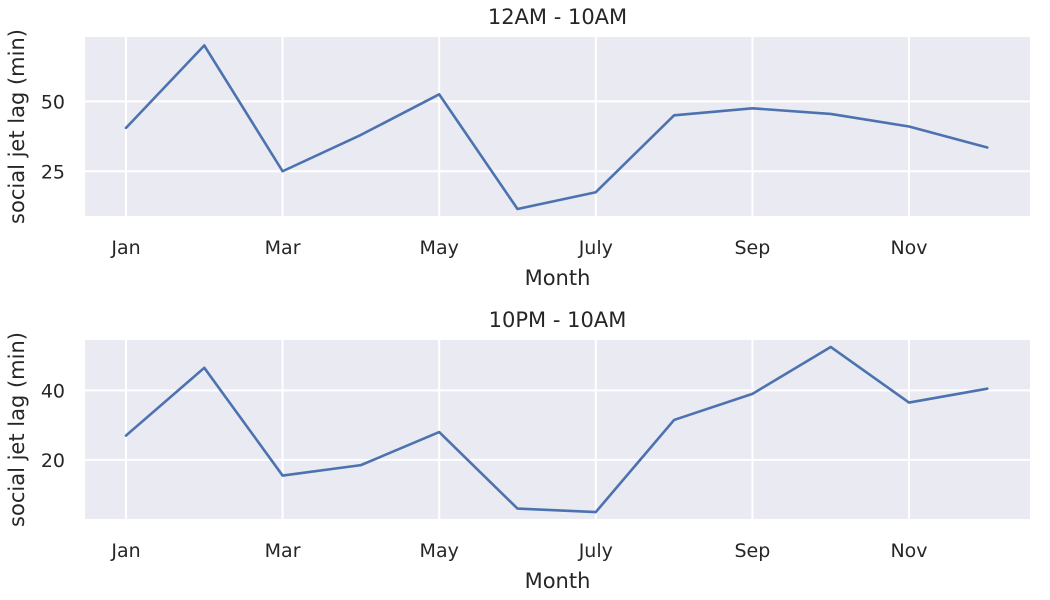  I want to click on y-tick-label: 20, so click(53, 461).